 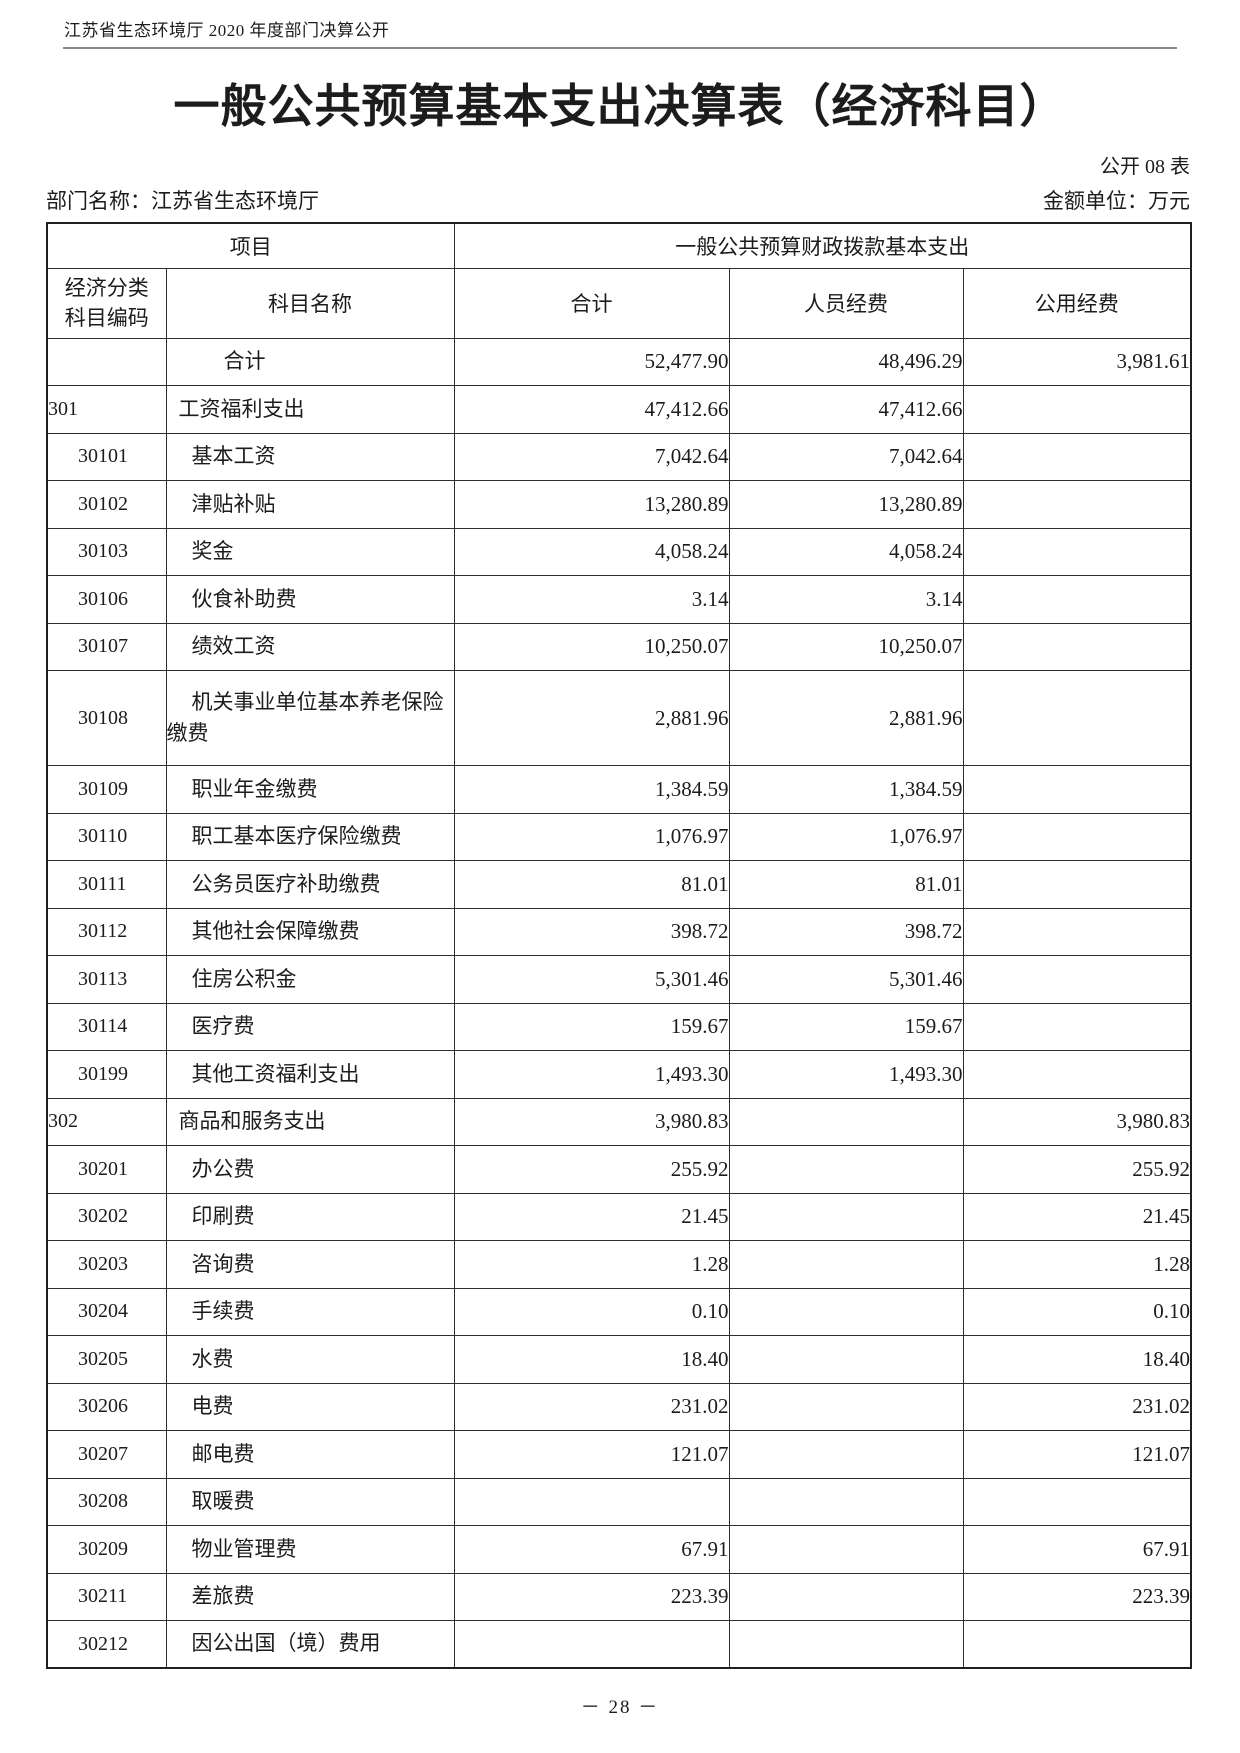 What do you see at coordinates (846, 303) in the screenshot?
I see `header-personnel-funds: 人员经费` at bounding box center [846, 303].